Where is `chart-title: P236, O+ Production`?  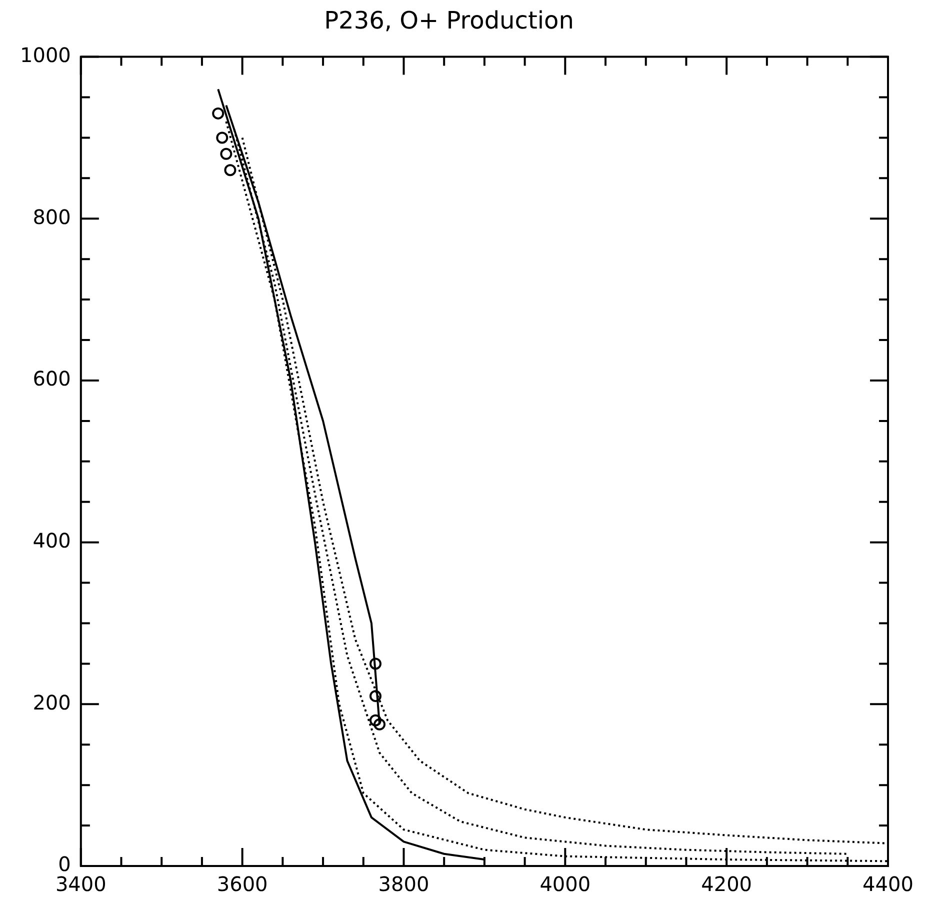 chart-title: P236, O+ Production is located at coordinates (449, 20).